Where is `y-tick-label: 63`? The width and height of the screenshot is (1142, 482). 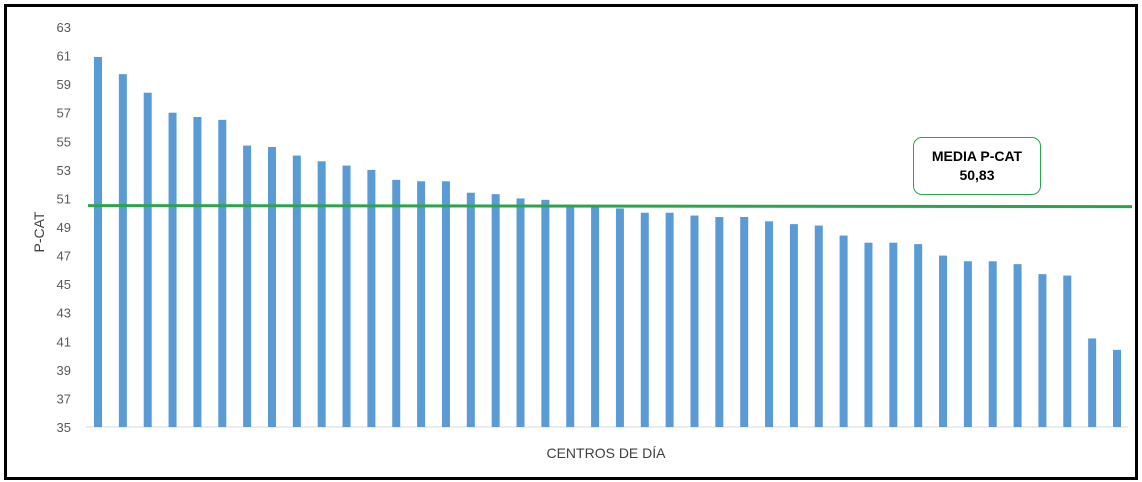 y-tick-label: 63 is located at coordinates (64, 27).